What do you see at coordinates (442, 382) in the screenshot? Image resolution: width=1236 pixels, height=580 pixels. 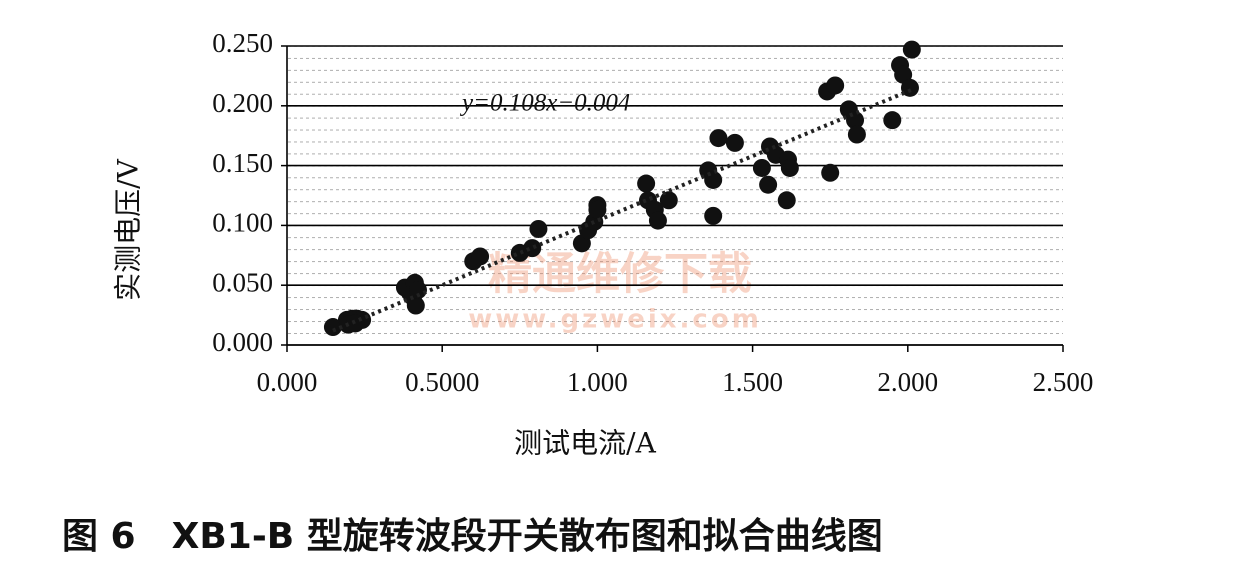 I see `x-tick-label: 0.5000` at bounding box center [442, 382].